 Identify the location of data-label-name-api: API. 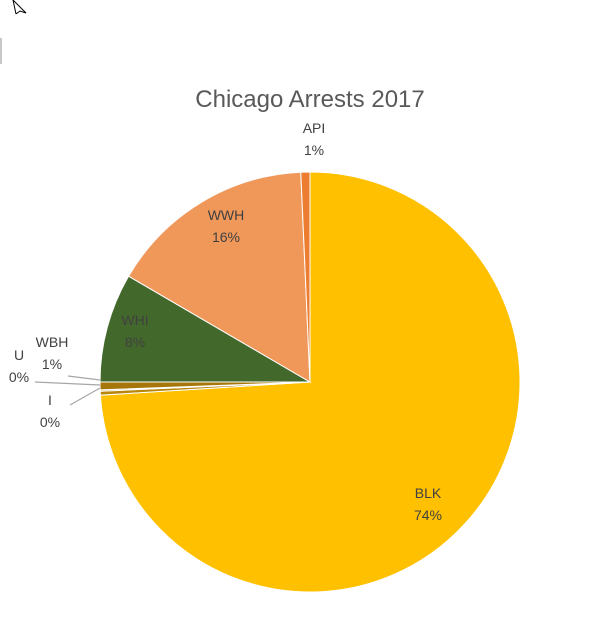
(314, 128).